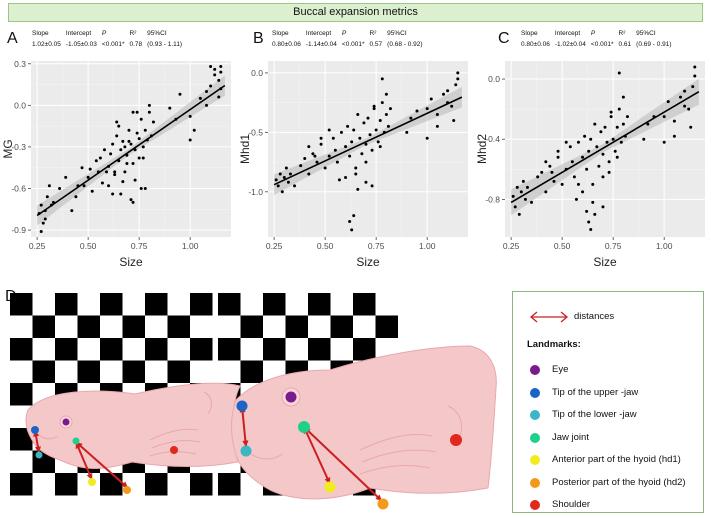 Image resolution: width=711 pixels, height=518 pixels. I want to click on panel-label-b: B, so click(258, 38).